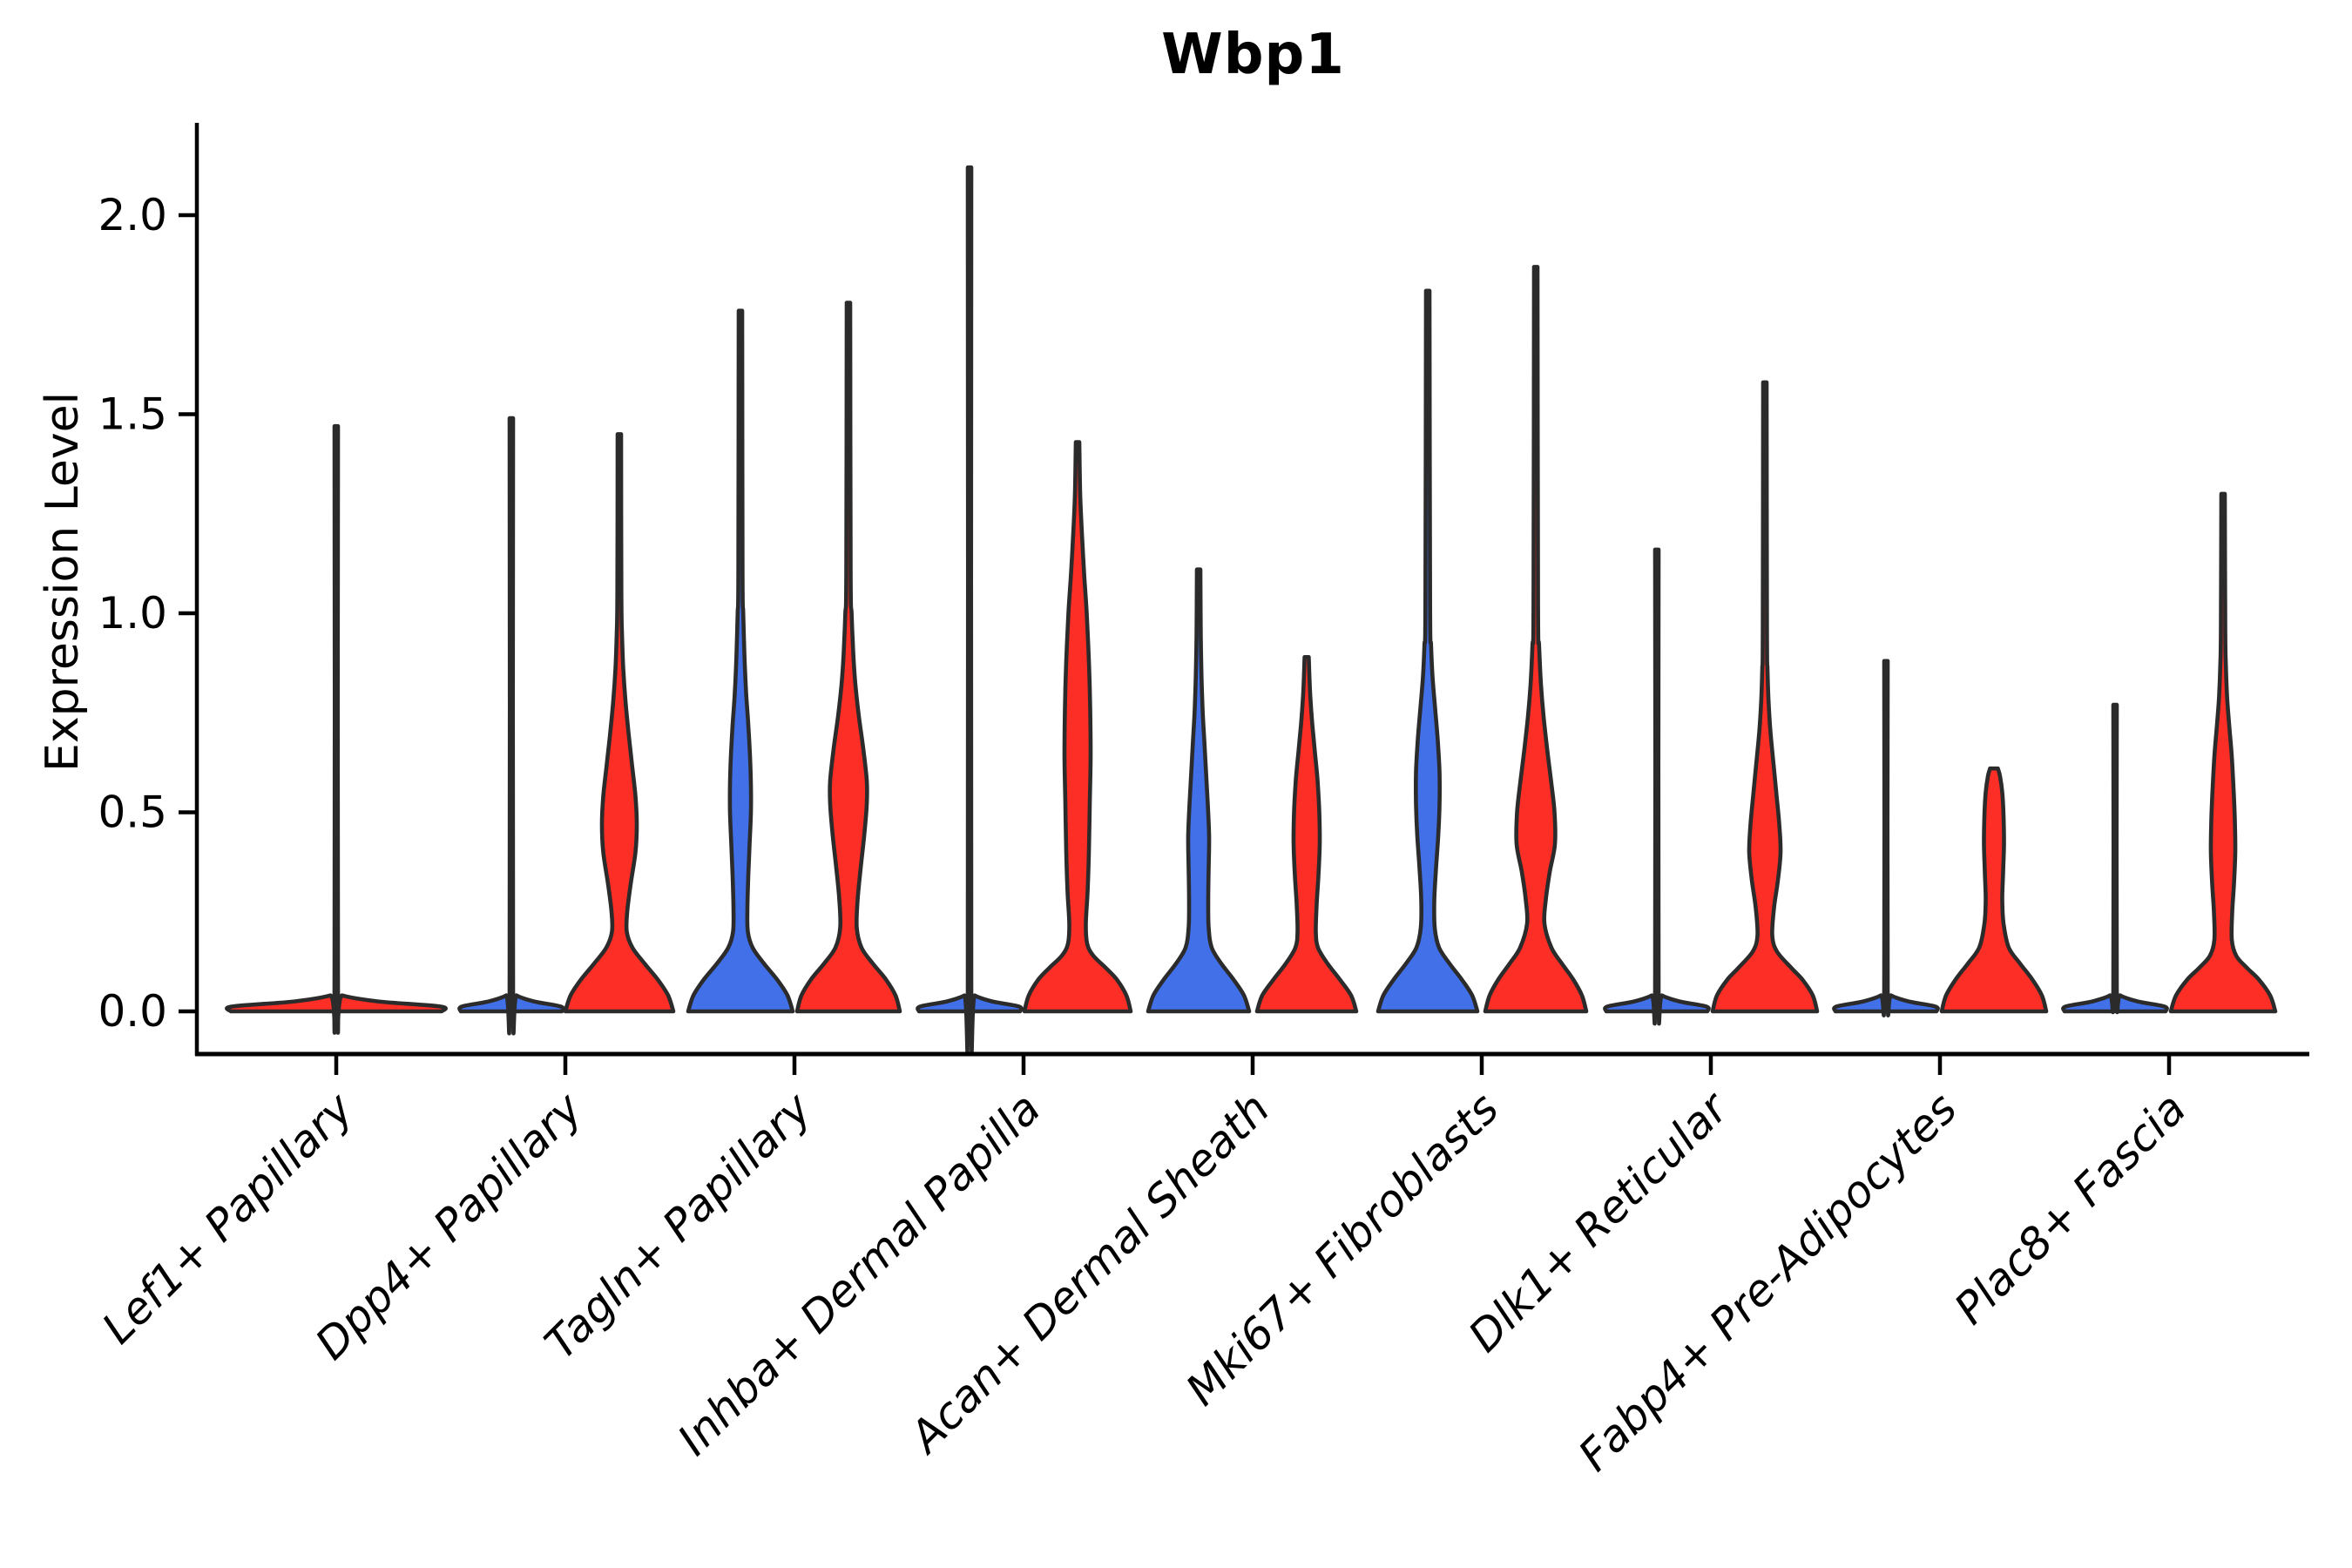 This screenshot has width=2352, height=1568. I want to click on y-tick-label: 1.0, so click(132, 613).